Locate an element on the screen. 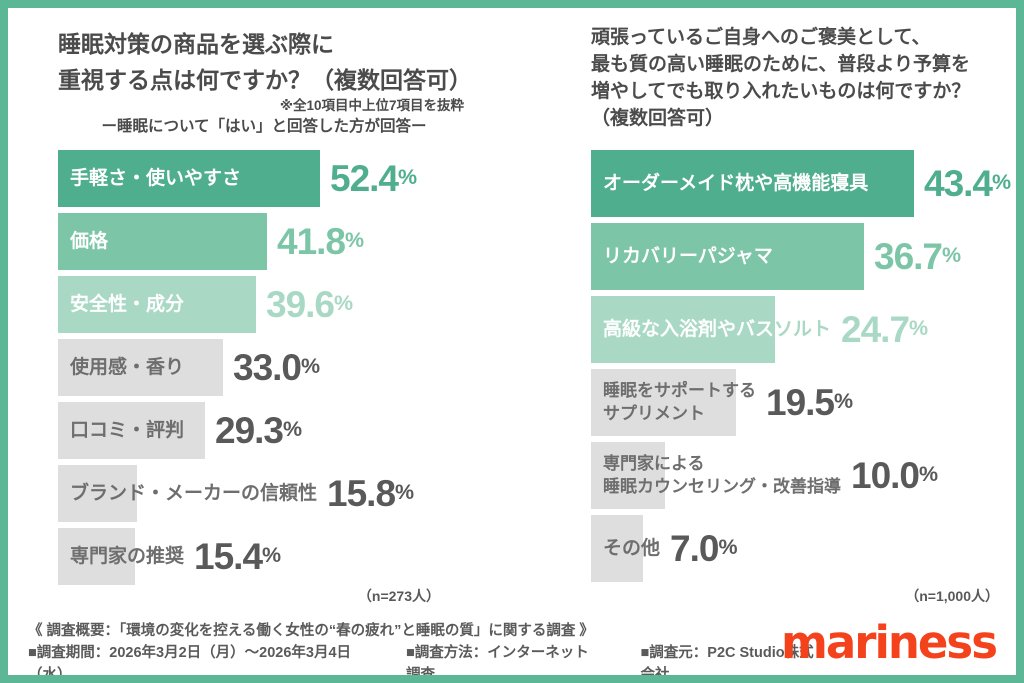 The height and width of the screenshot is (683, 1024). bar-row: 使用感・香り 33.0% is located at coordinates (283, 367).